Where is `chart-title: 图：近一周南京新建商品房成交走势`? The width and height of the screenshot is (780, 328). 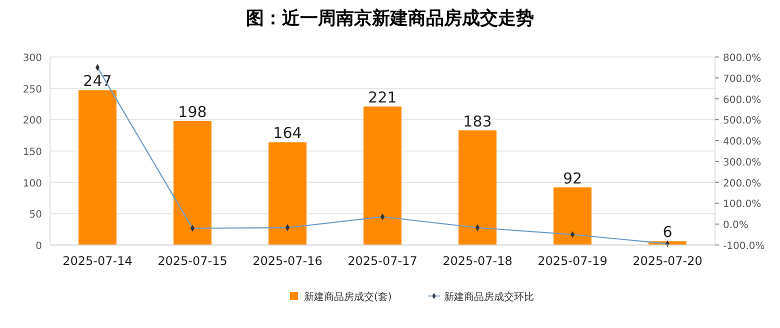 chart-title: 图：近一周南京新建商品房成交走势 is located at coordinates (390, 18).